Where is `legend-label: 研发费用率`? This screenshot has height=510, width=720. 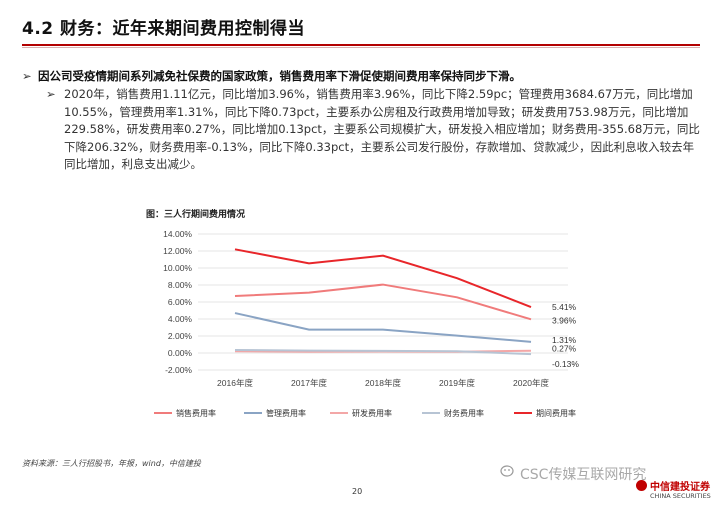
legend-label: 研发费用率 is located at coordinates (372, 413).